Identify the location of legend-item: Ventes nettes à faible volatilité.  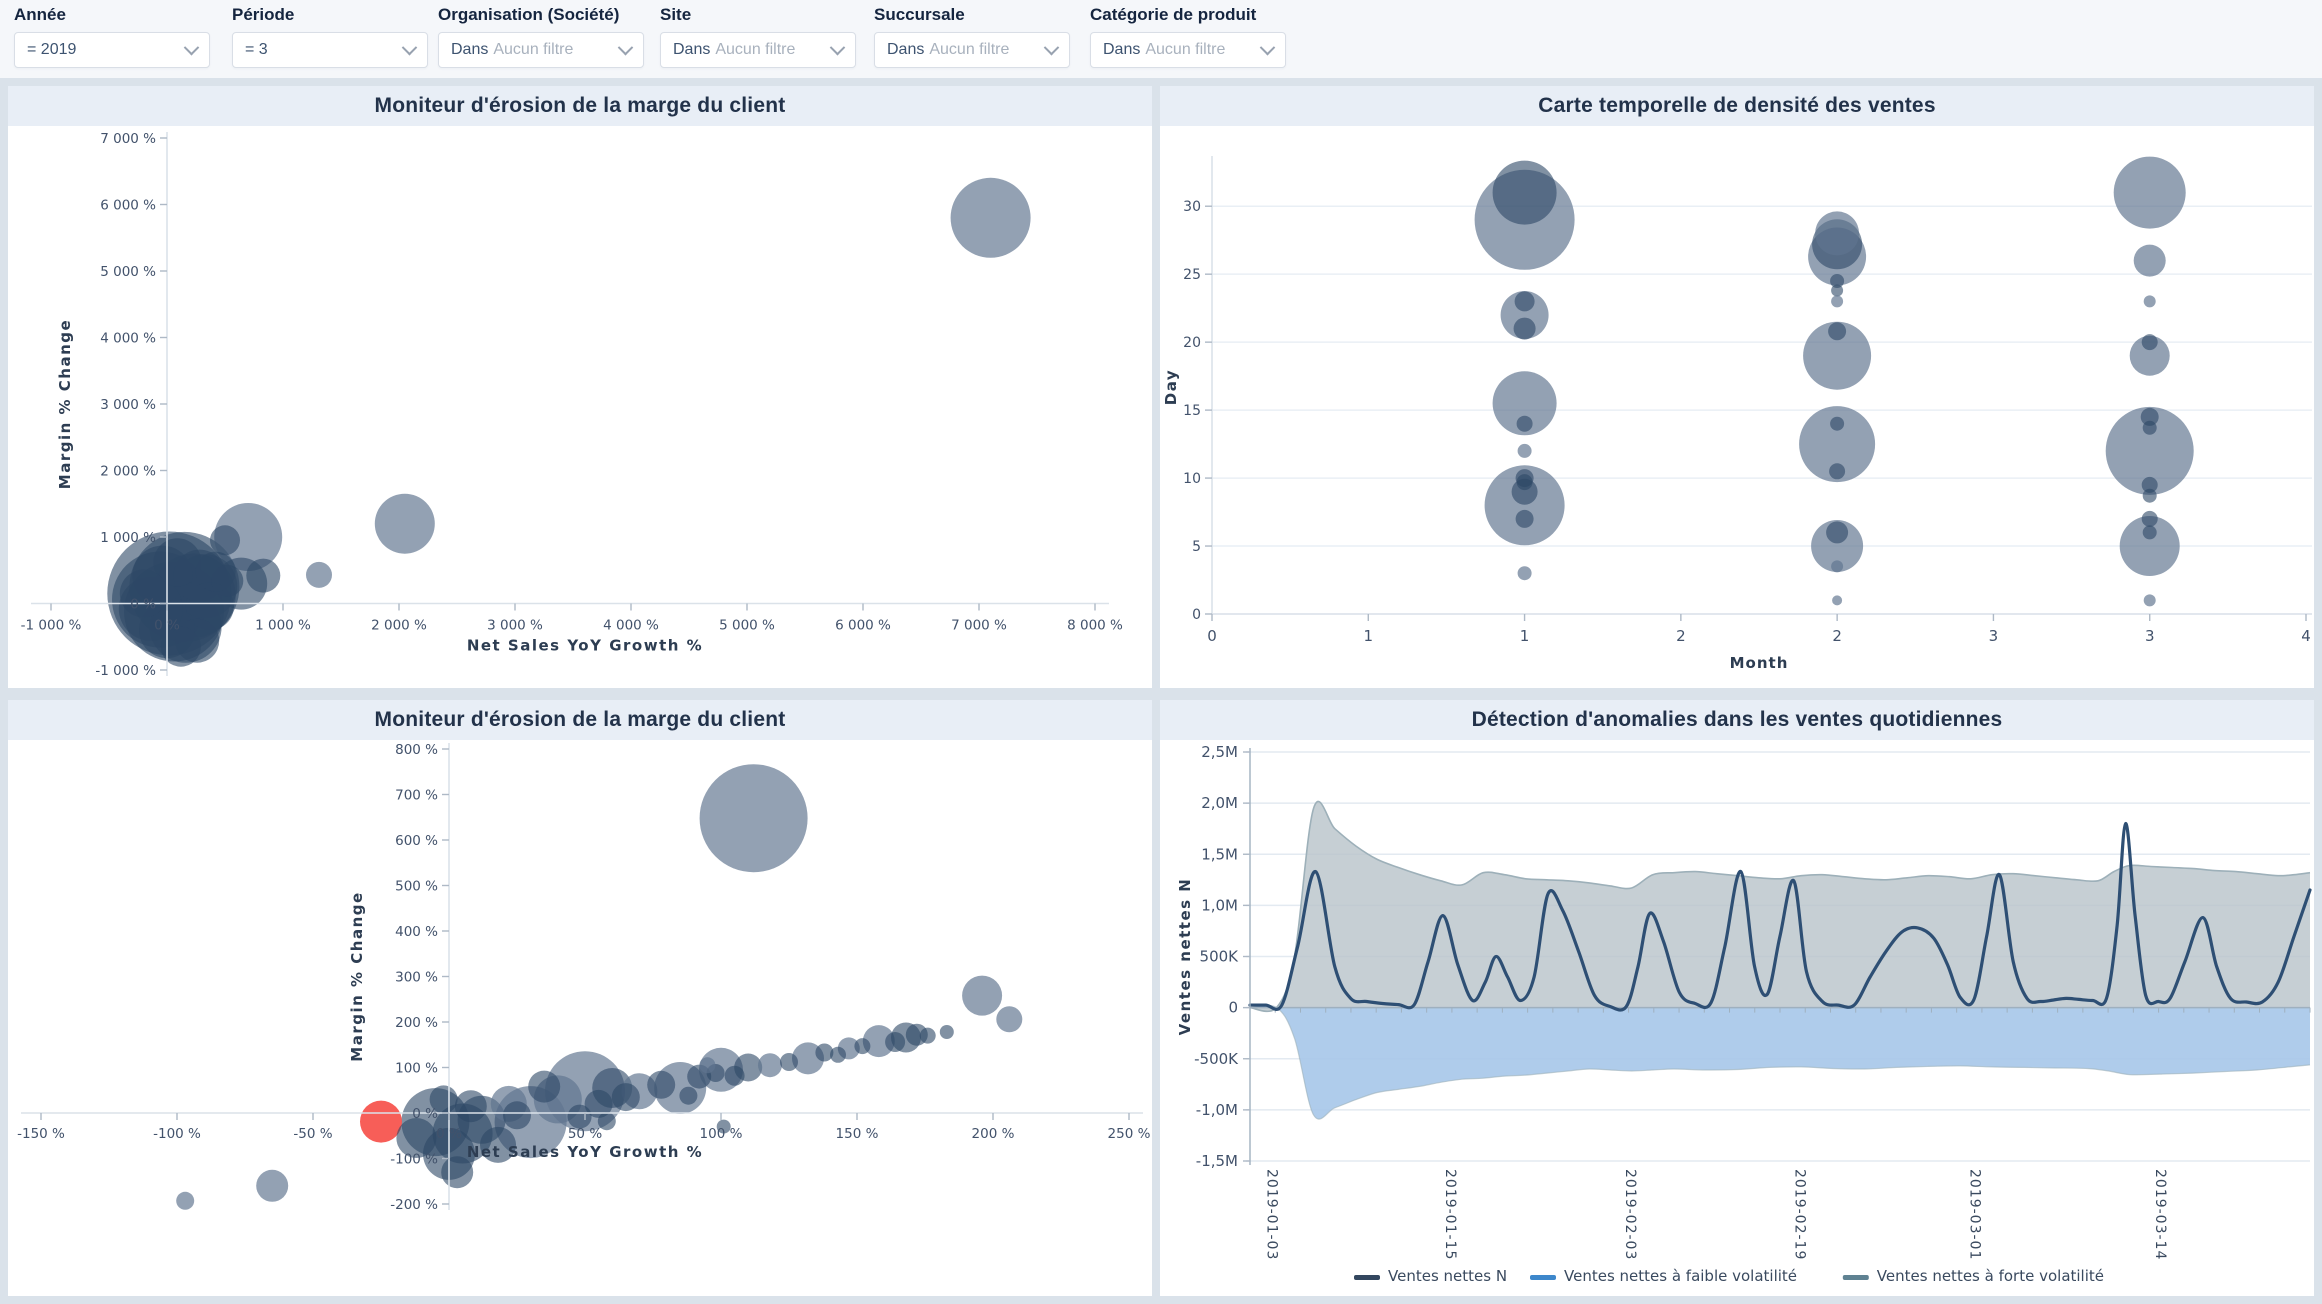
(1663, 1276).